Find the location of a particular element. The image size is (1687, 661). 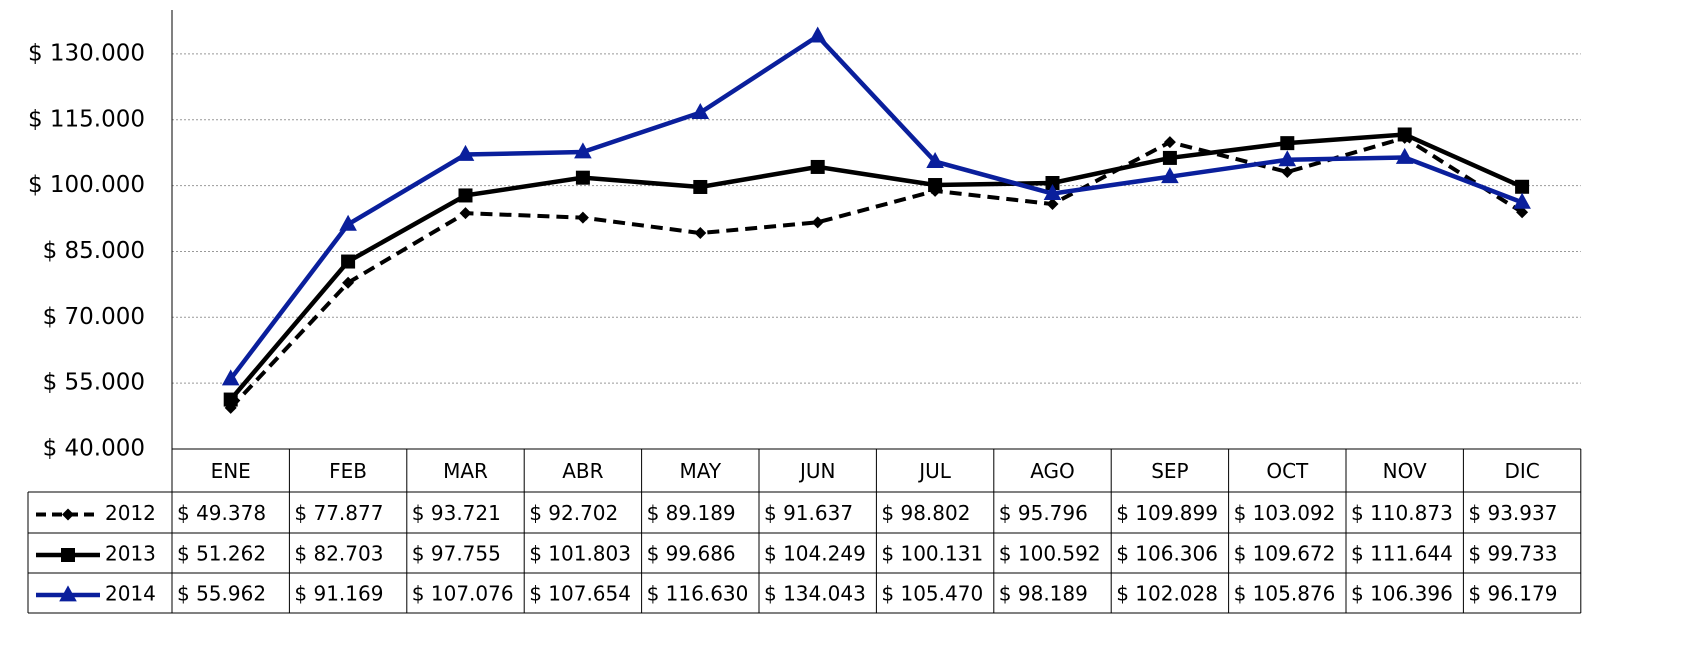

table-value: $ 103.092 is located at coordinates (1285, 513).